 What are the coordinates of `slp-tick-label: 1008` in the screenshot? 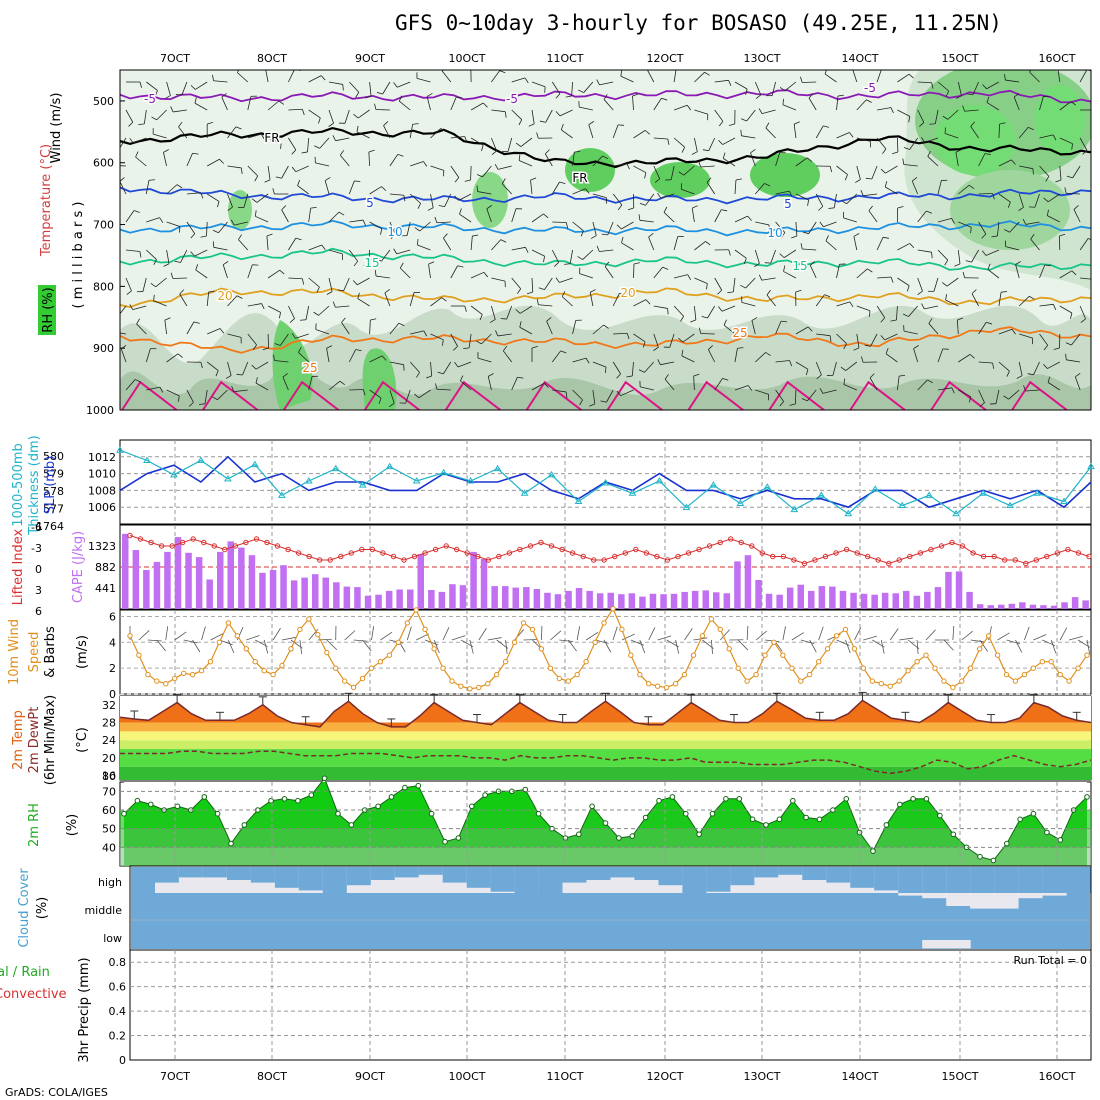 It's located at (102, 490).